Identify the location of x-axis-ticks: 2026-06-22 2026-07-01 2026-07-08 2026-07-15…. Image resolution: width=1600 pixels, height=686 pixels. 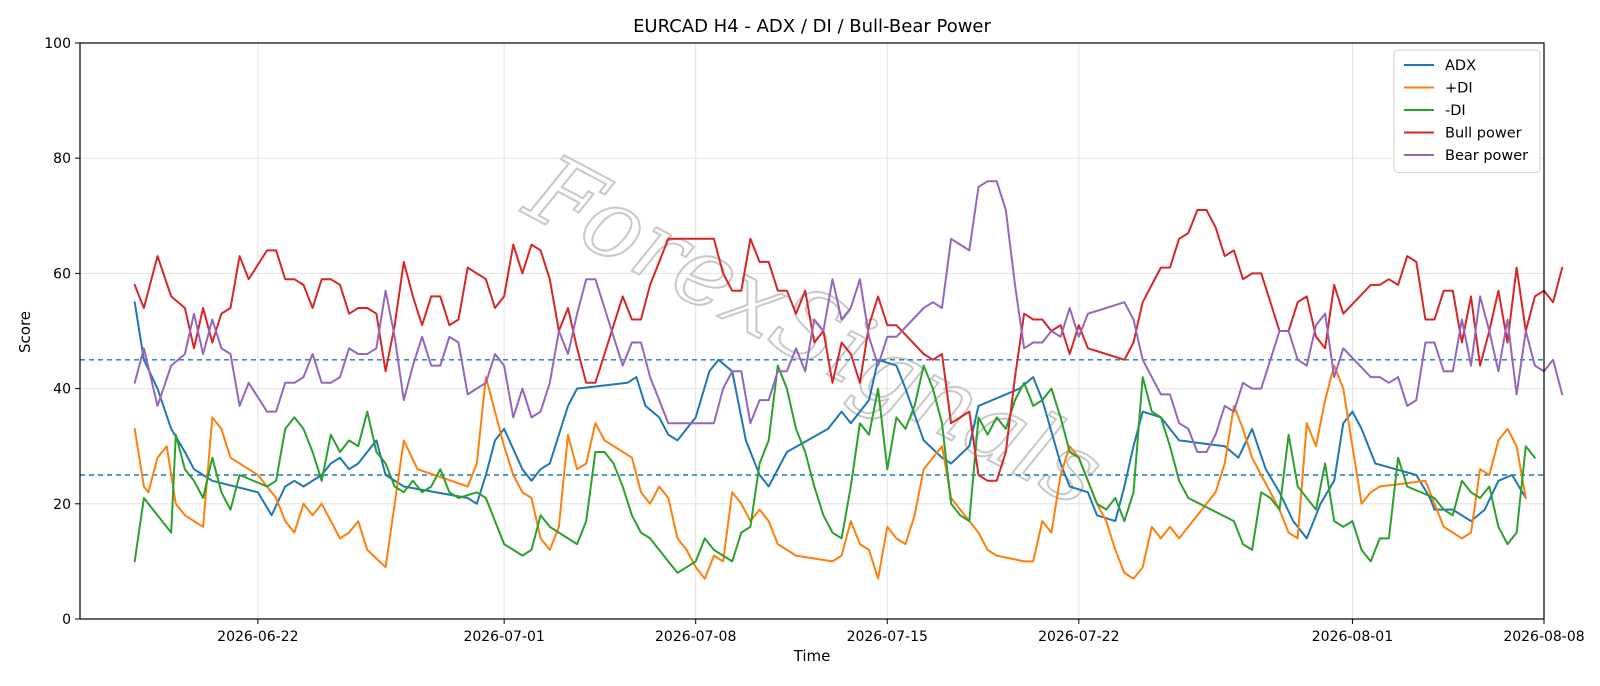
(901, 632).